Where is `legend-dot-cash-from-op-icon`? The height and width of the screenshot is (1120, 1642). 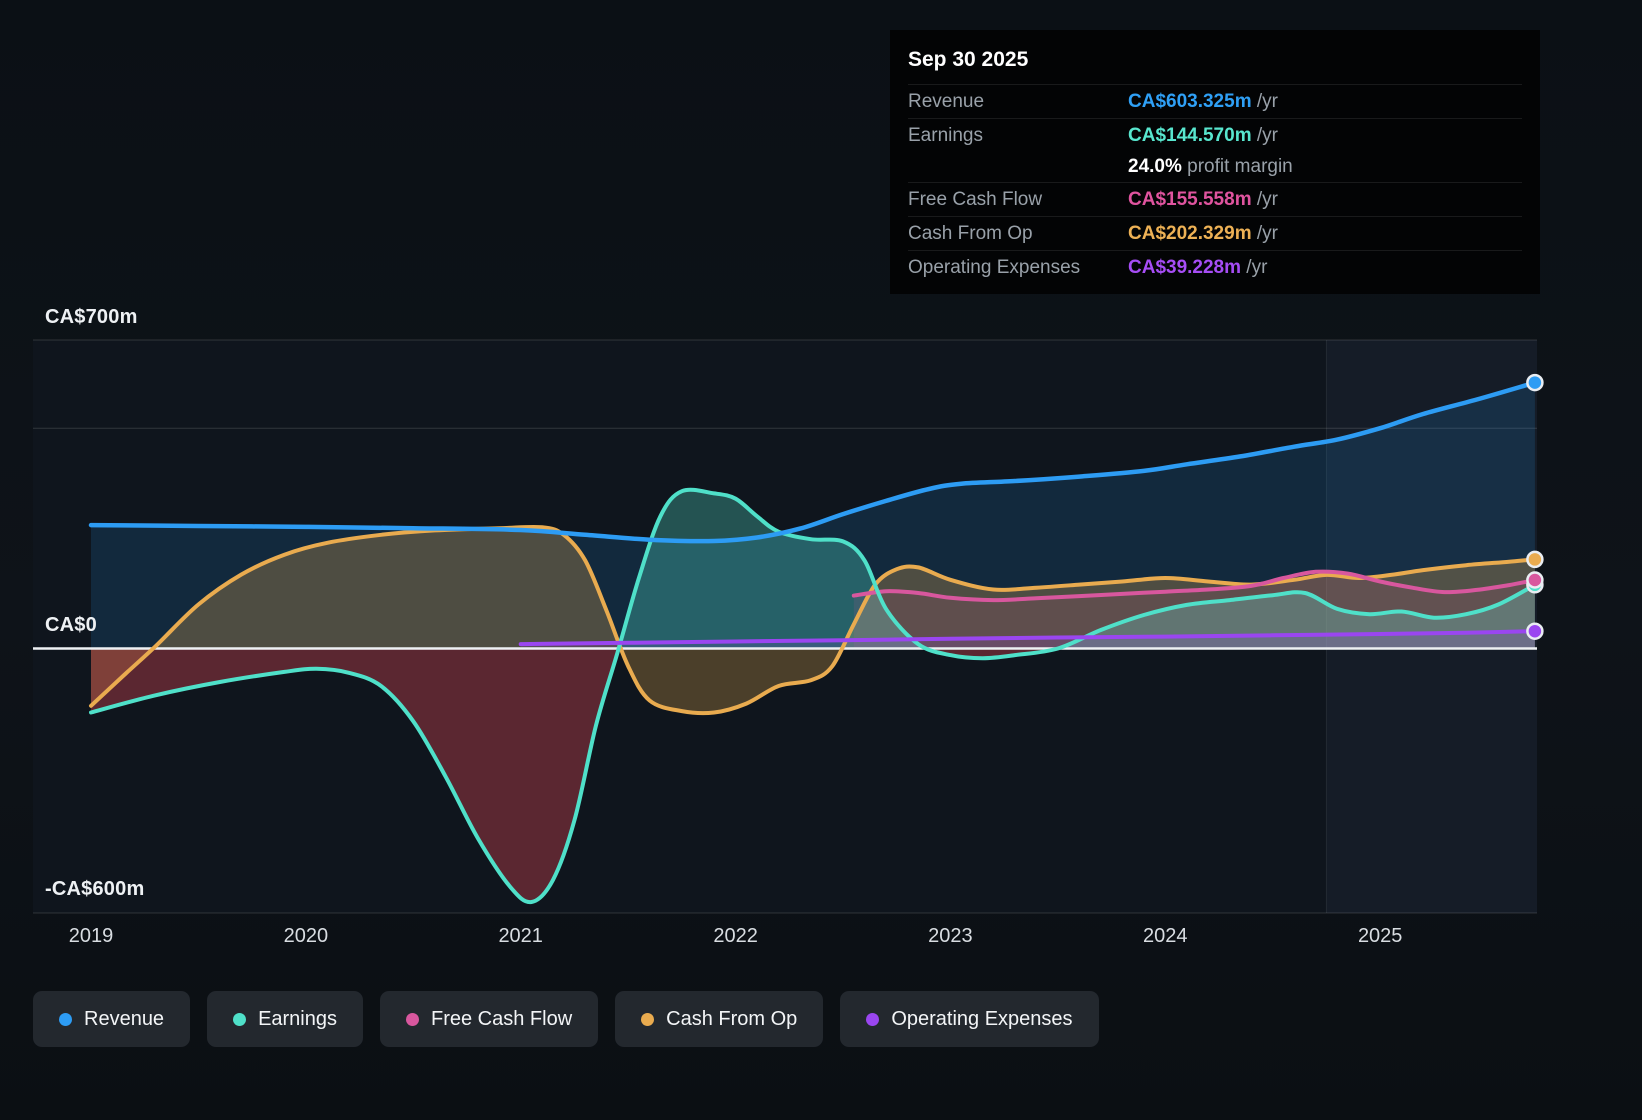 legend-dot-cash-from-op-icon is located at coordinates (648, 1019).